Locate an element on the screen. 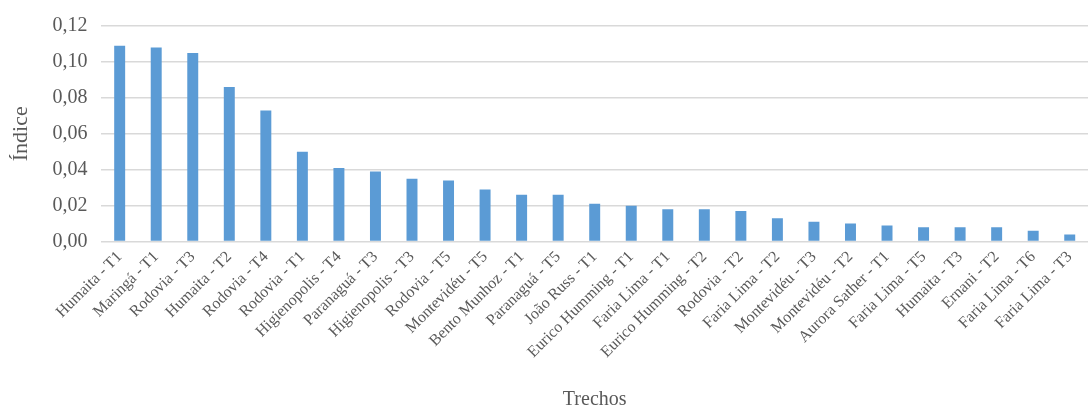 The width and height of the screenshot is (1092, 416). y-tick-label: 0,06 is located at coordinates (70, 132).